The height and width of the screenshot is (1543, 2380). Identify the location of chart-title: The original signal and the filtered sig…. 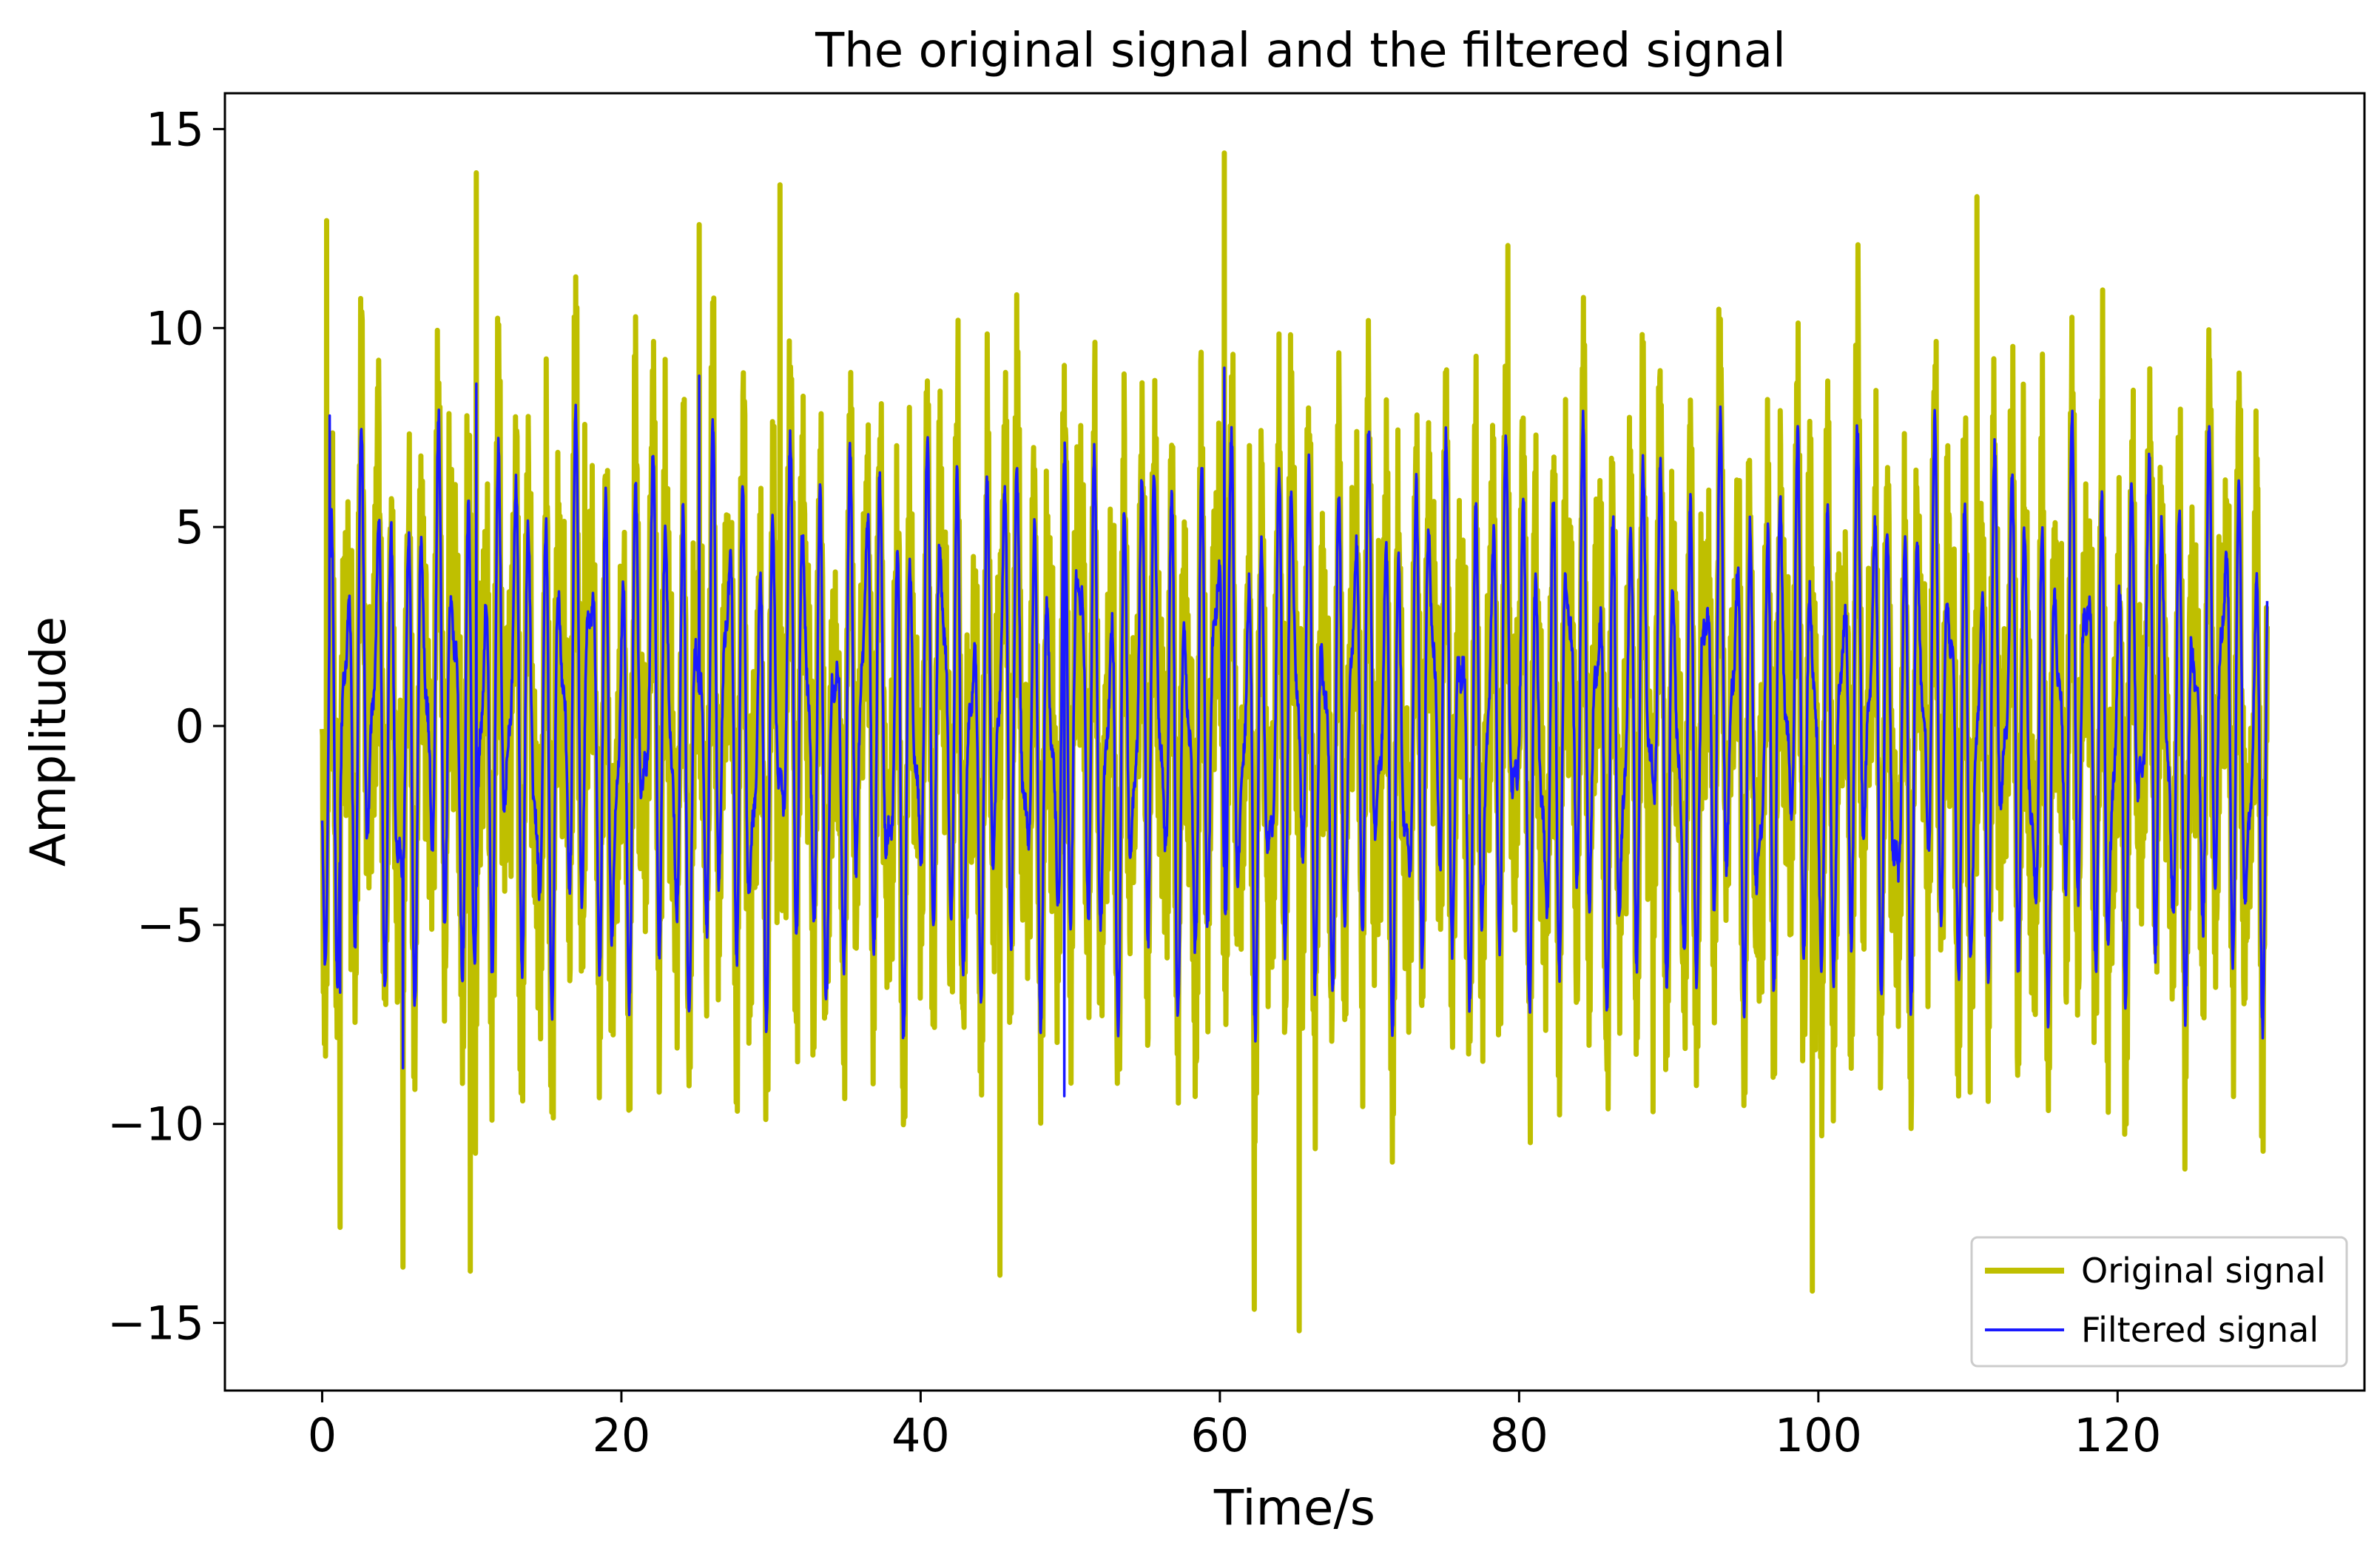
(1301, 51).